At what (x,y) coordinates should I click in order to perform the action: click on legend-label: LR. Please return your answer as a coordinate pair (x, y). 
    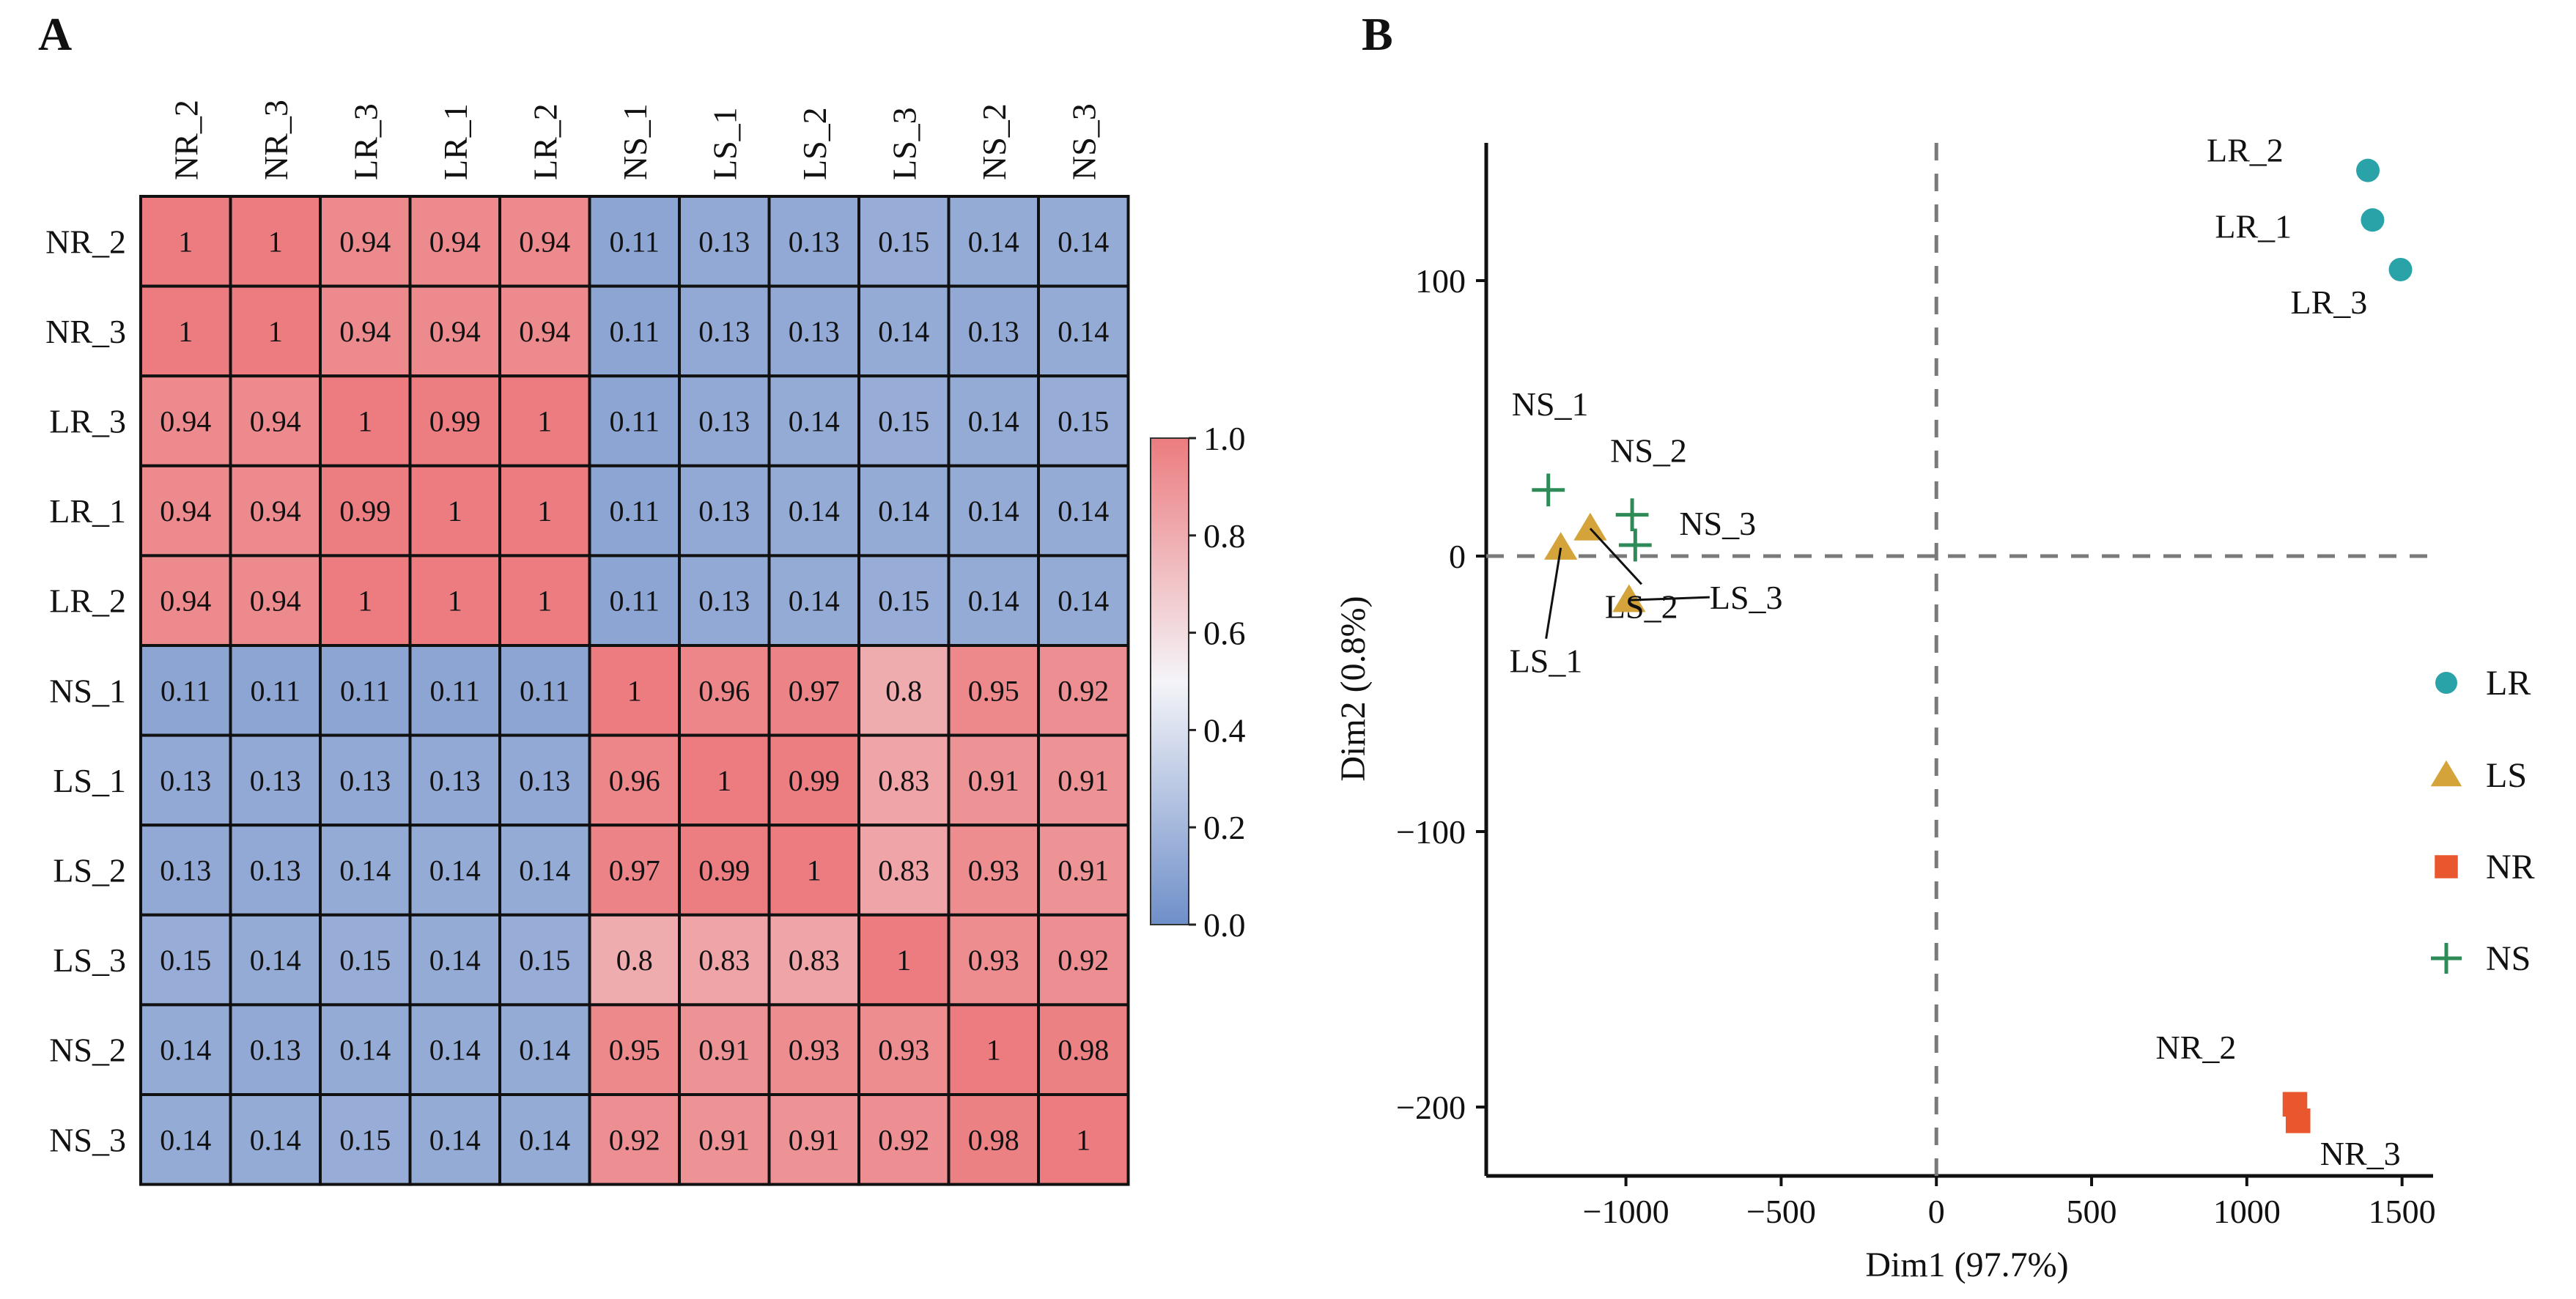
    Looking at the image, I should click on (2508, 683).